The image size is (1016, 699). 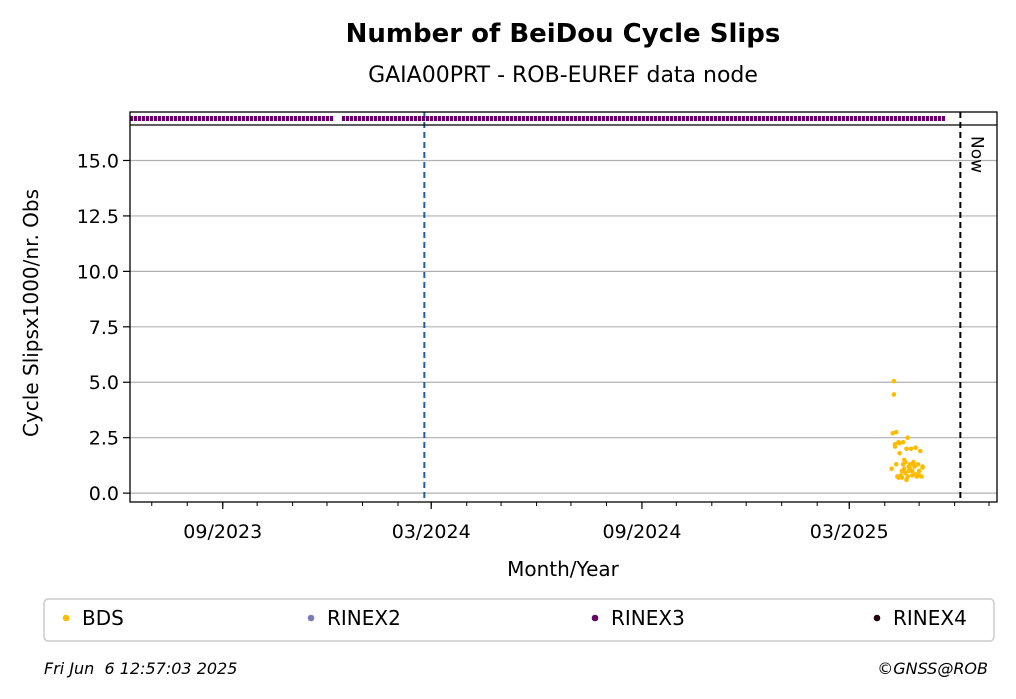 I want to click on y-tick-label: 12.5, so click(x=98, y=217).